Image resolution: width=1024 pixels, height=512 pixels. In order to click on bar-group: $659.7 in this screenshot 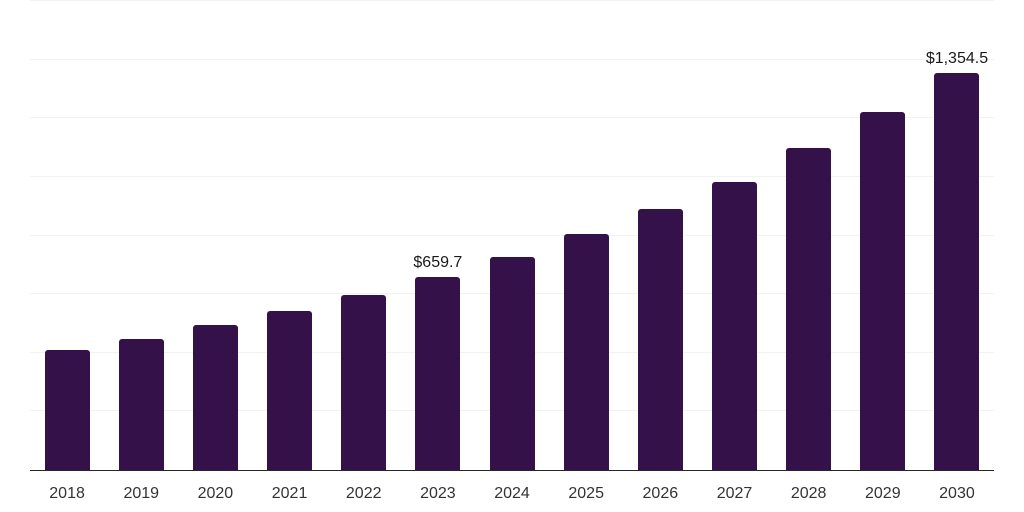, I will do `click(438, 235)`.